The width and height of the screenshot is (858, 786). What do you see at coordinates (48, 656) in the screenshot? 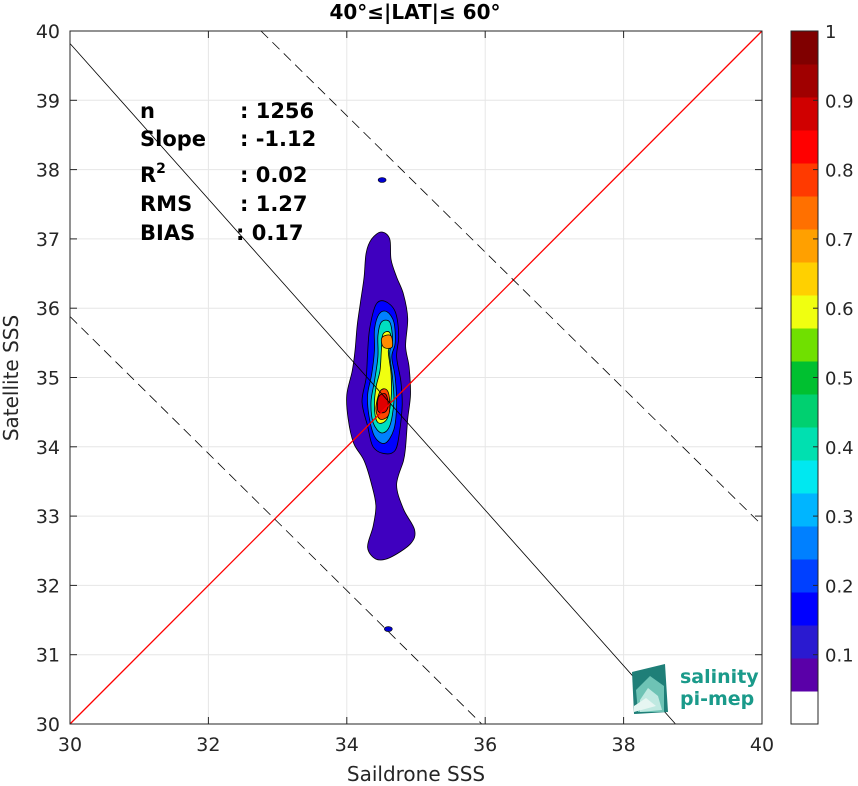
I see `y-tick-label: 31` at bounding box center [48, 656].